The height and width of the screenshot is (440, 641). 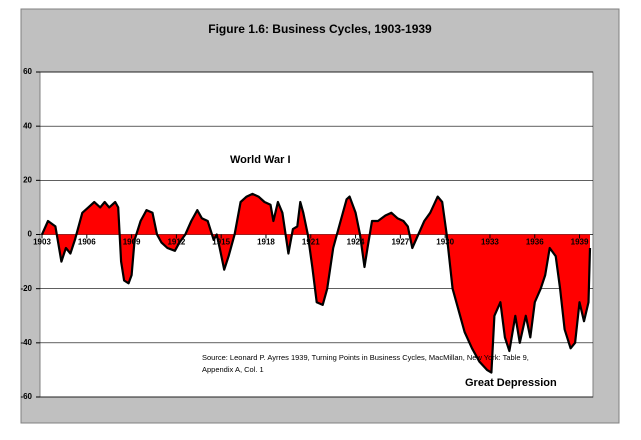 What do you see at coordinates (30, 234) in the screenshot?
I see `y-tick-label: 0` at bounding box center [30, 234].